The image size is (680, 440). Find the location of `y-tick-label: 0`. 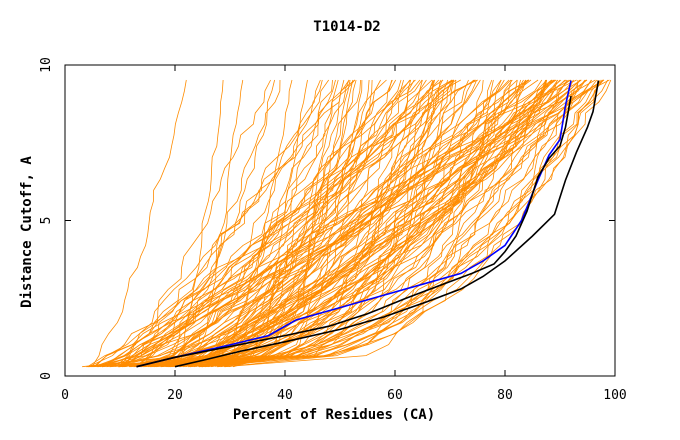

y-tick-label: 0 is located at coordinates (46, 376).